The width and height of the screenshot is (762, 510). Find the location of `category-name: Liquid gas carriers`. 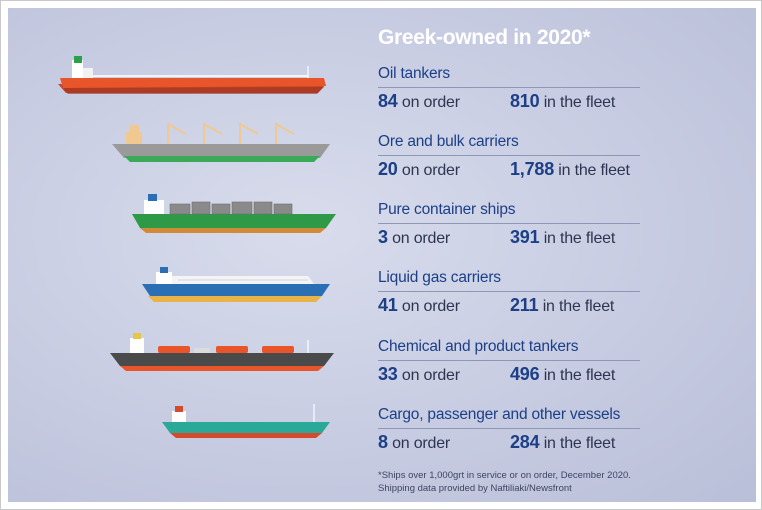

category-name: Liquid gas carriers is located at coordinates (439, 277).